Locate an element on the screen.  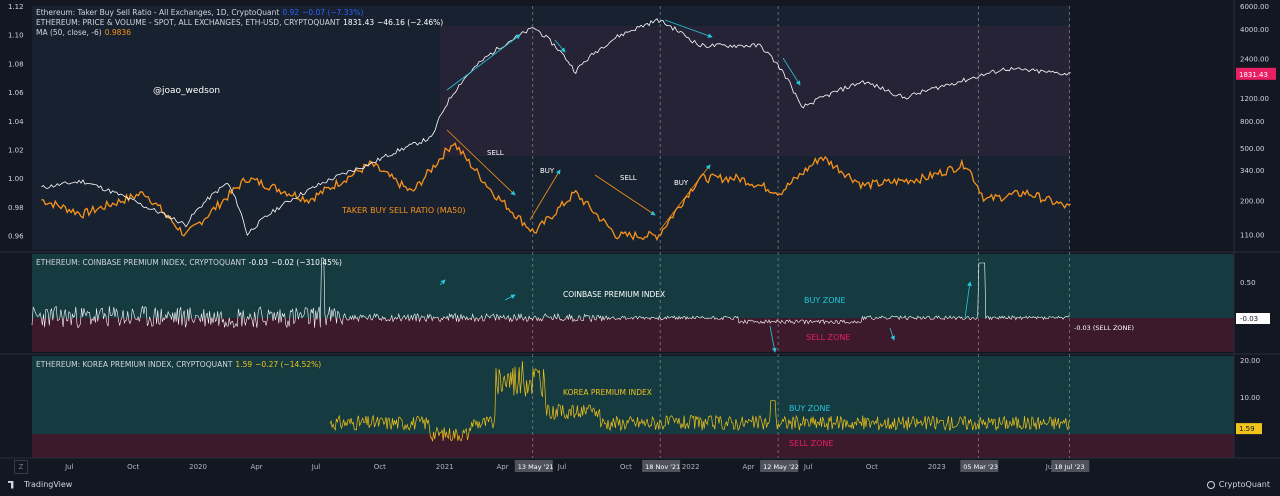
right-tick-top-4: 800.00 is located at coordinates (1252, 122).